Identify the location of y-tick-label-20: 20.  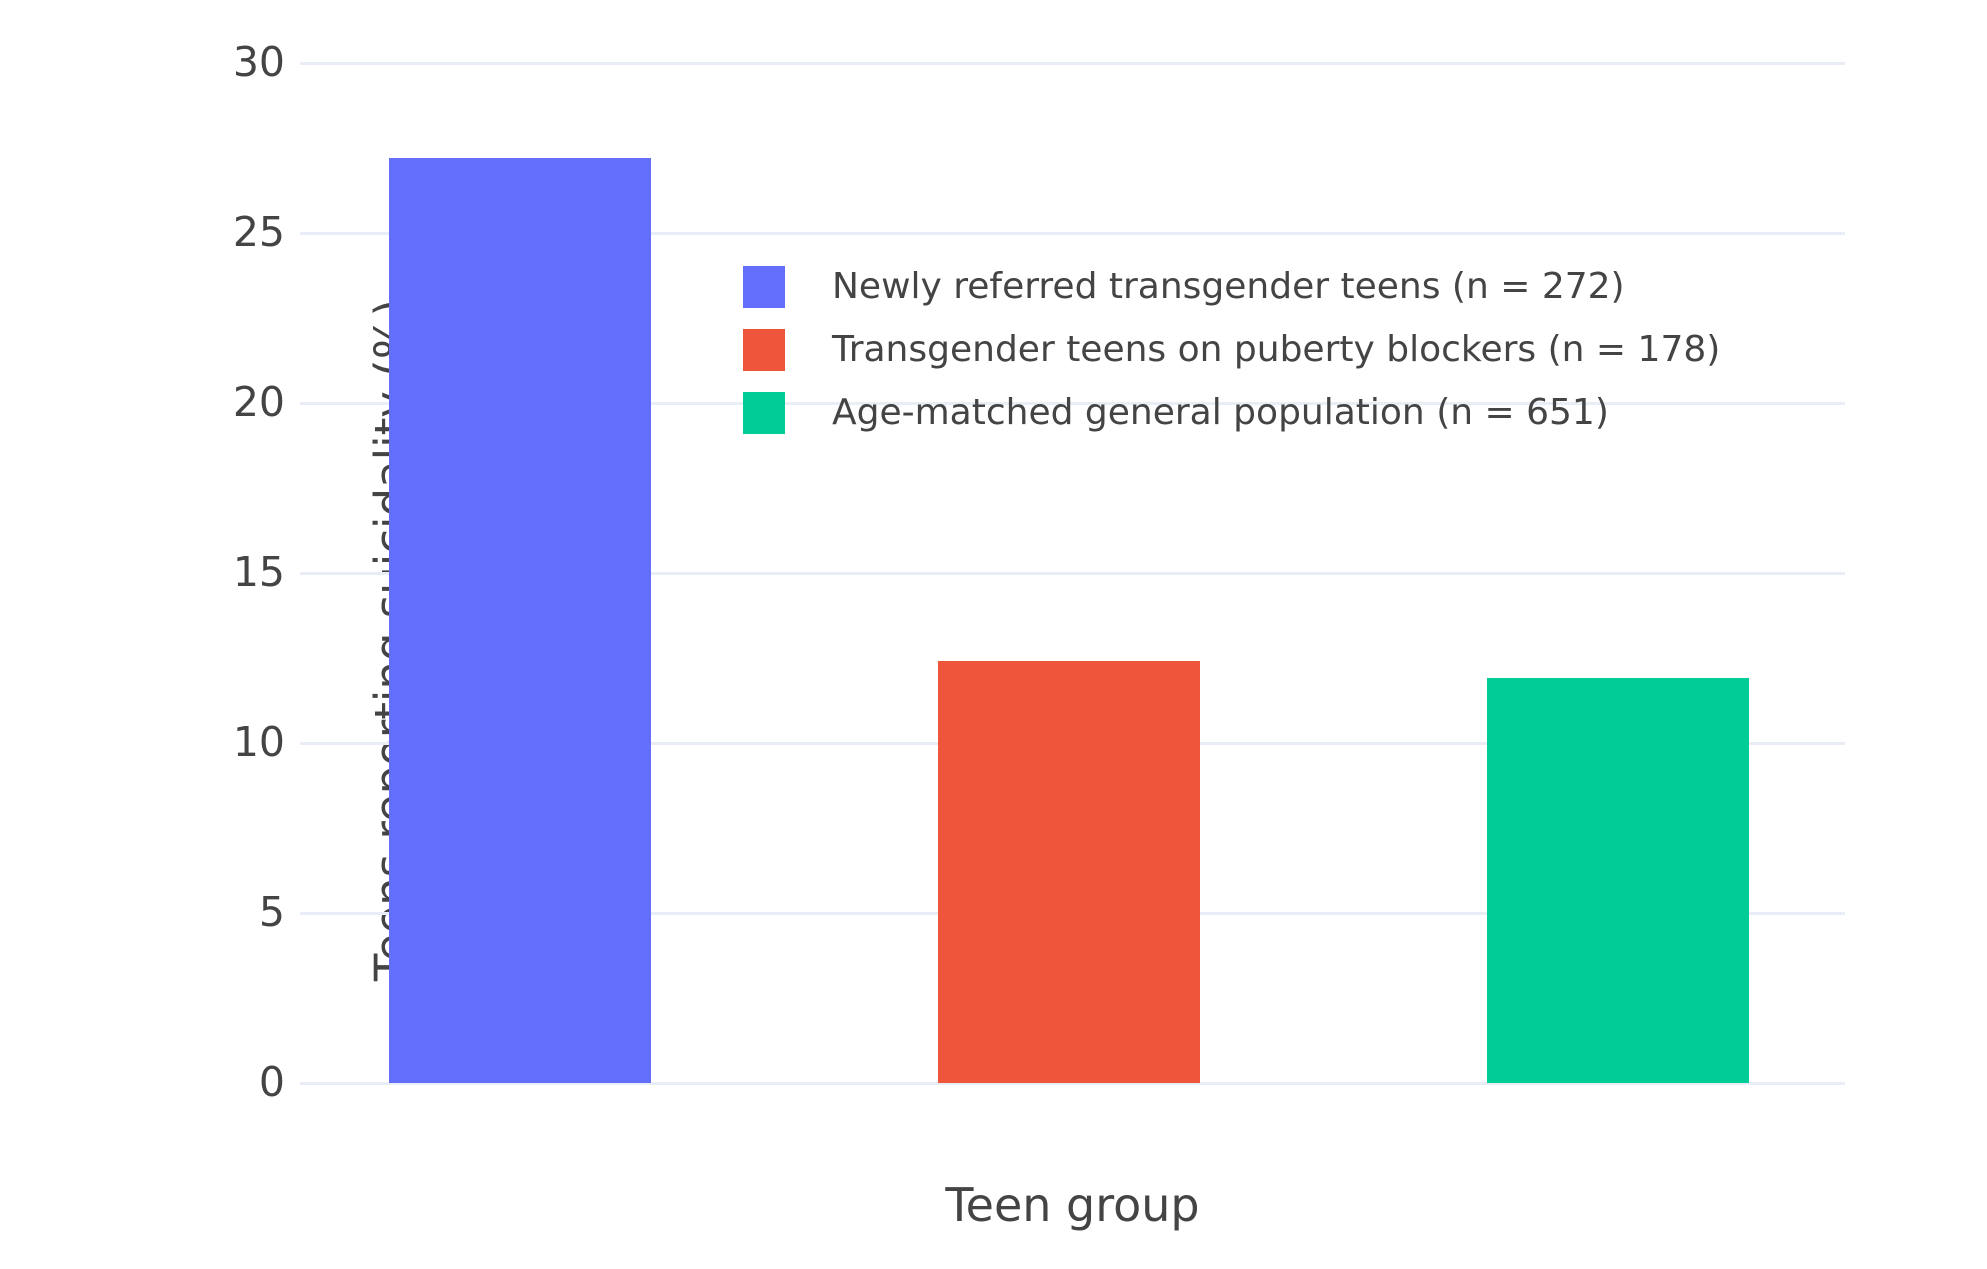
(258, 402).